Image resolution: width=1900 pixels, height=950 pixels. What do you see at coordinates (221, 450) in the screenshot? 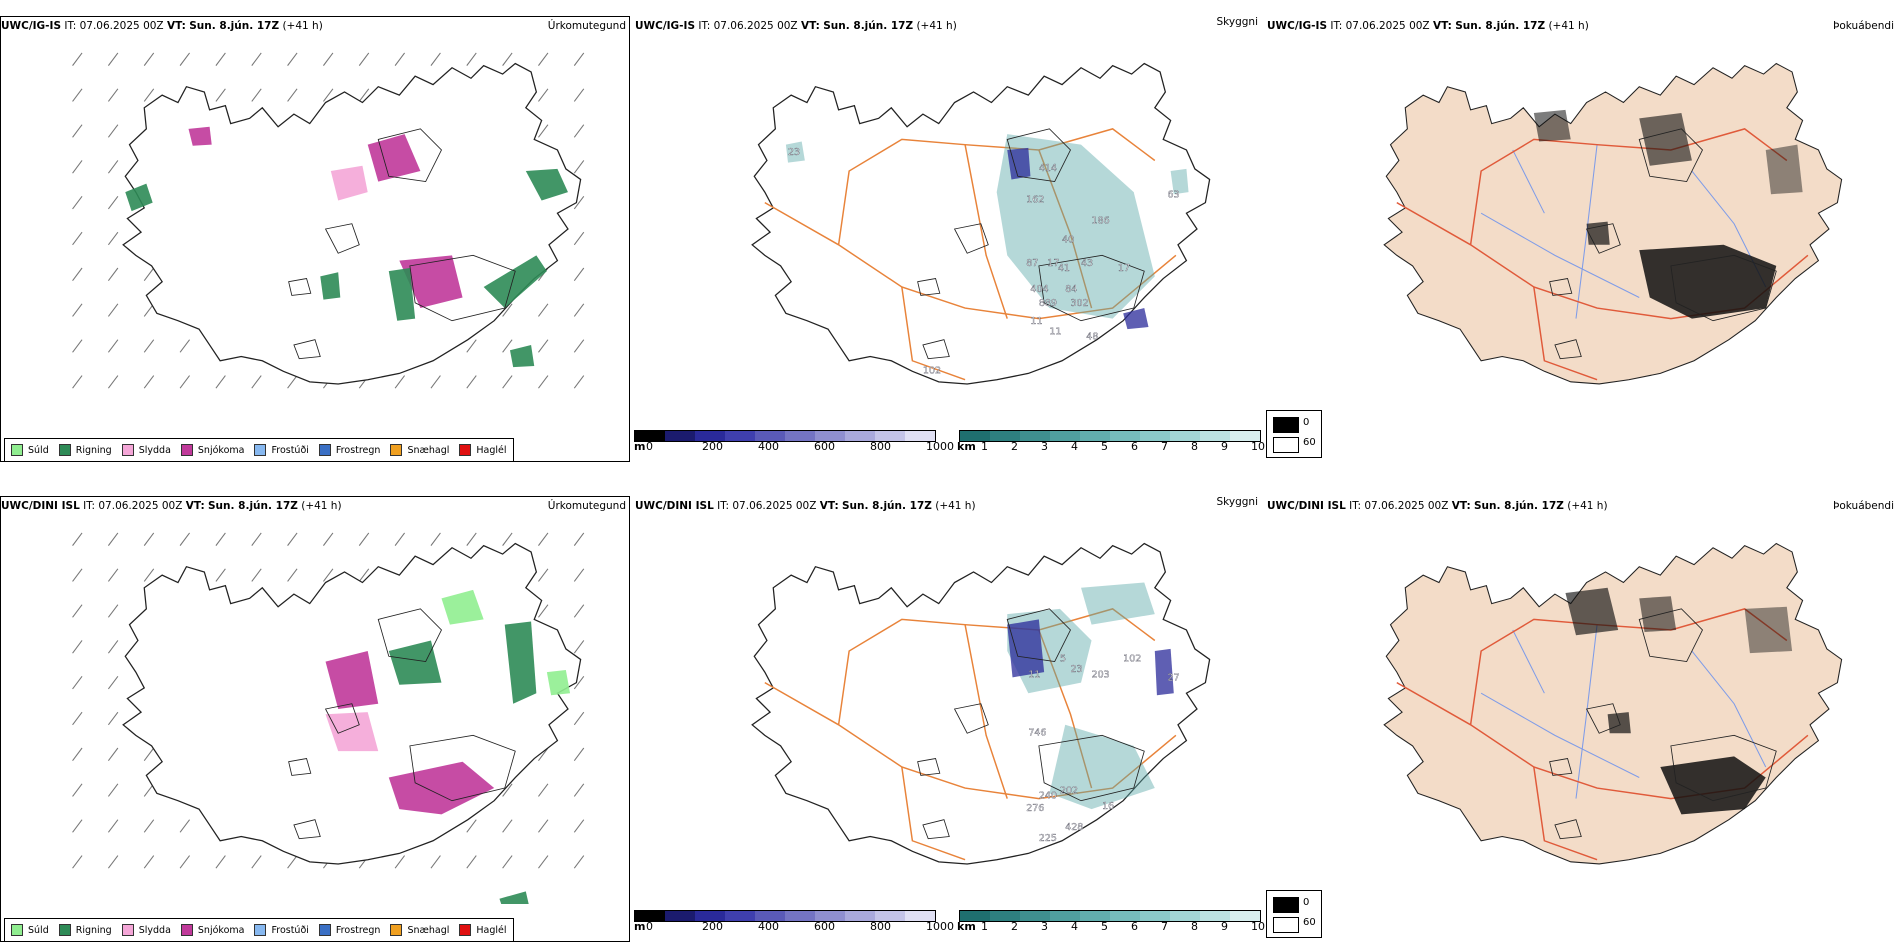
I see `legend-label: Snjókoma` at bounding box center [221, 450].